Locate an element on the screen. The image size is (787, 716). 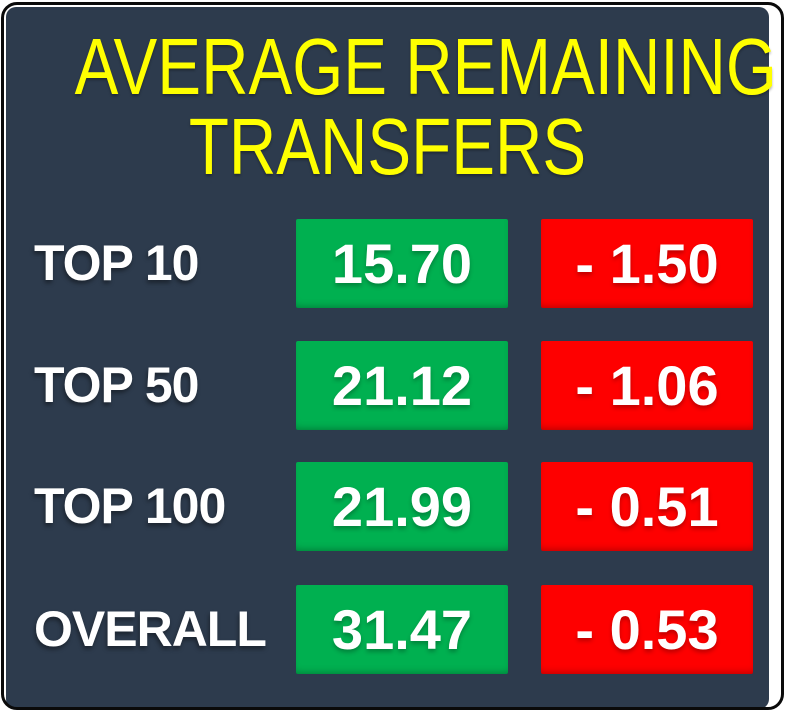
row-label: TOP 50 is located at coordinates (116, 385).